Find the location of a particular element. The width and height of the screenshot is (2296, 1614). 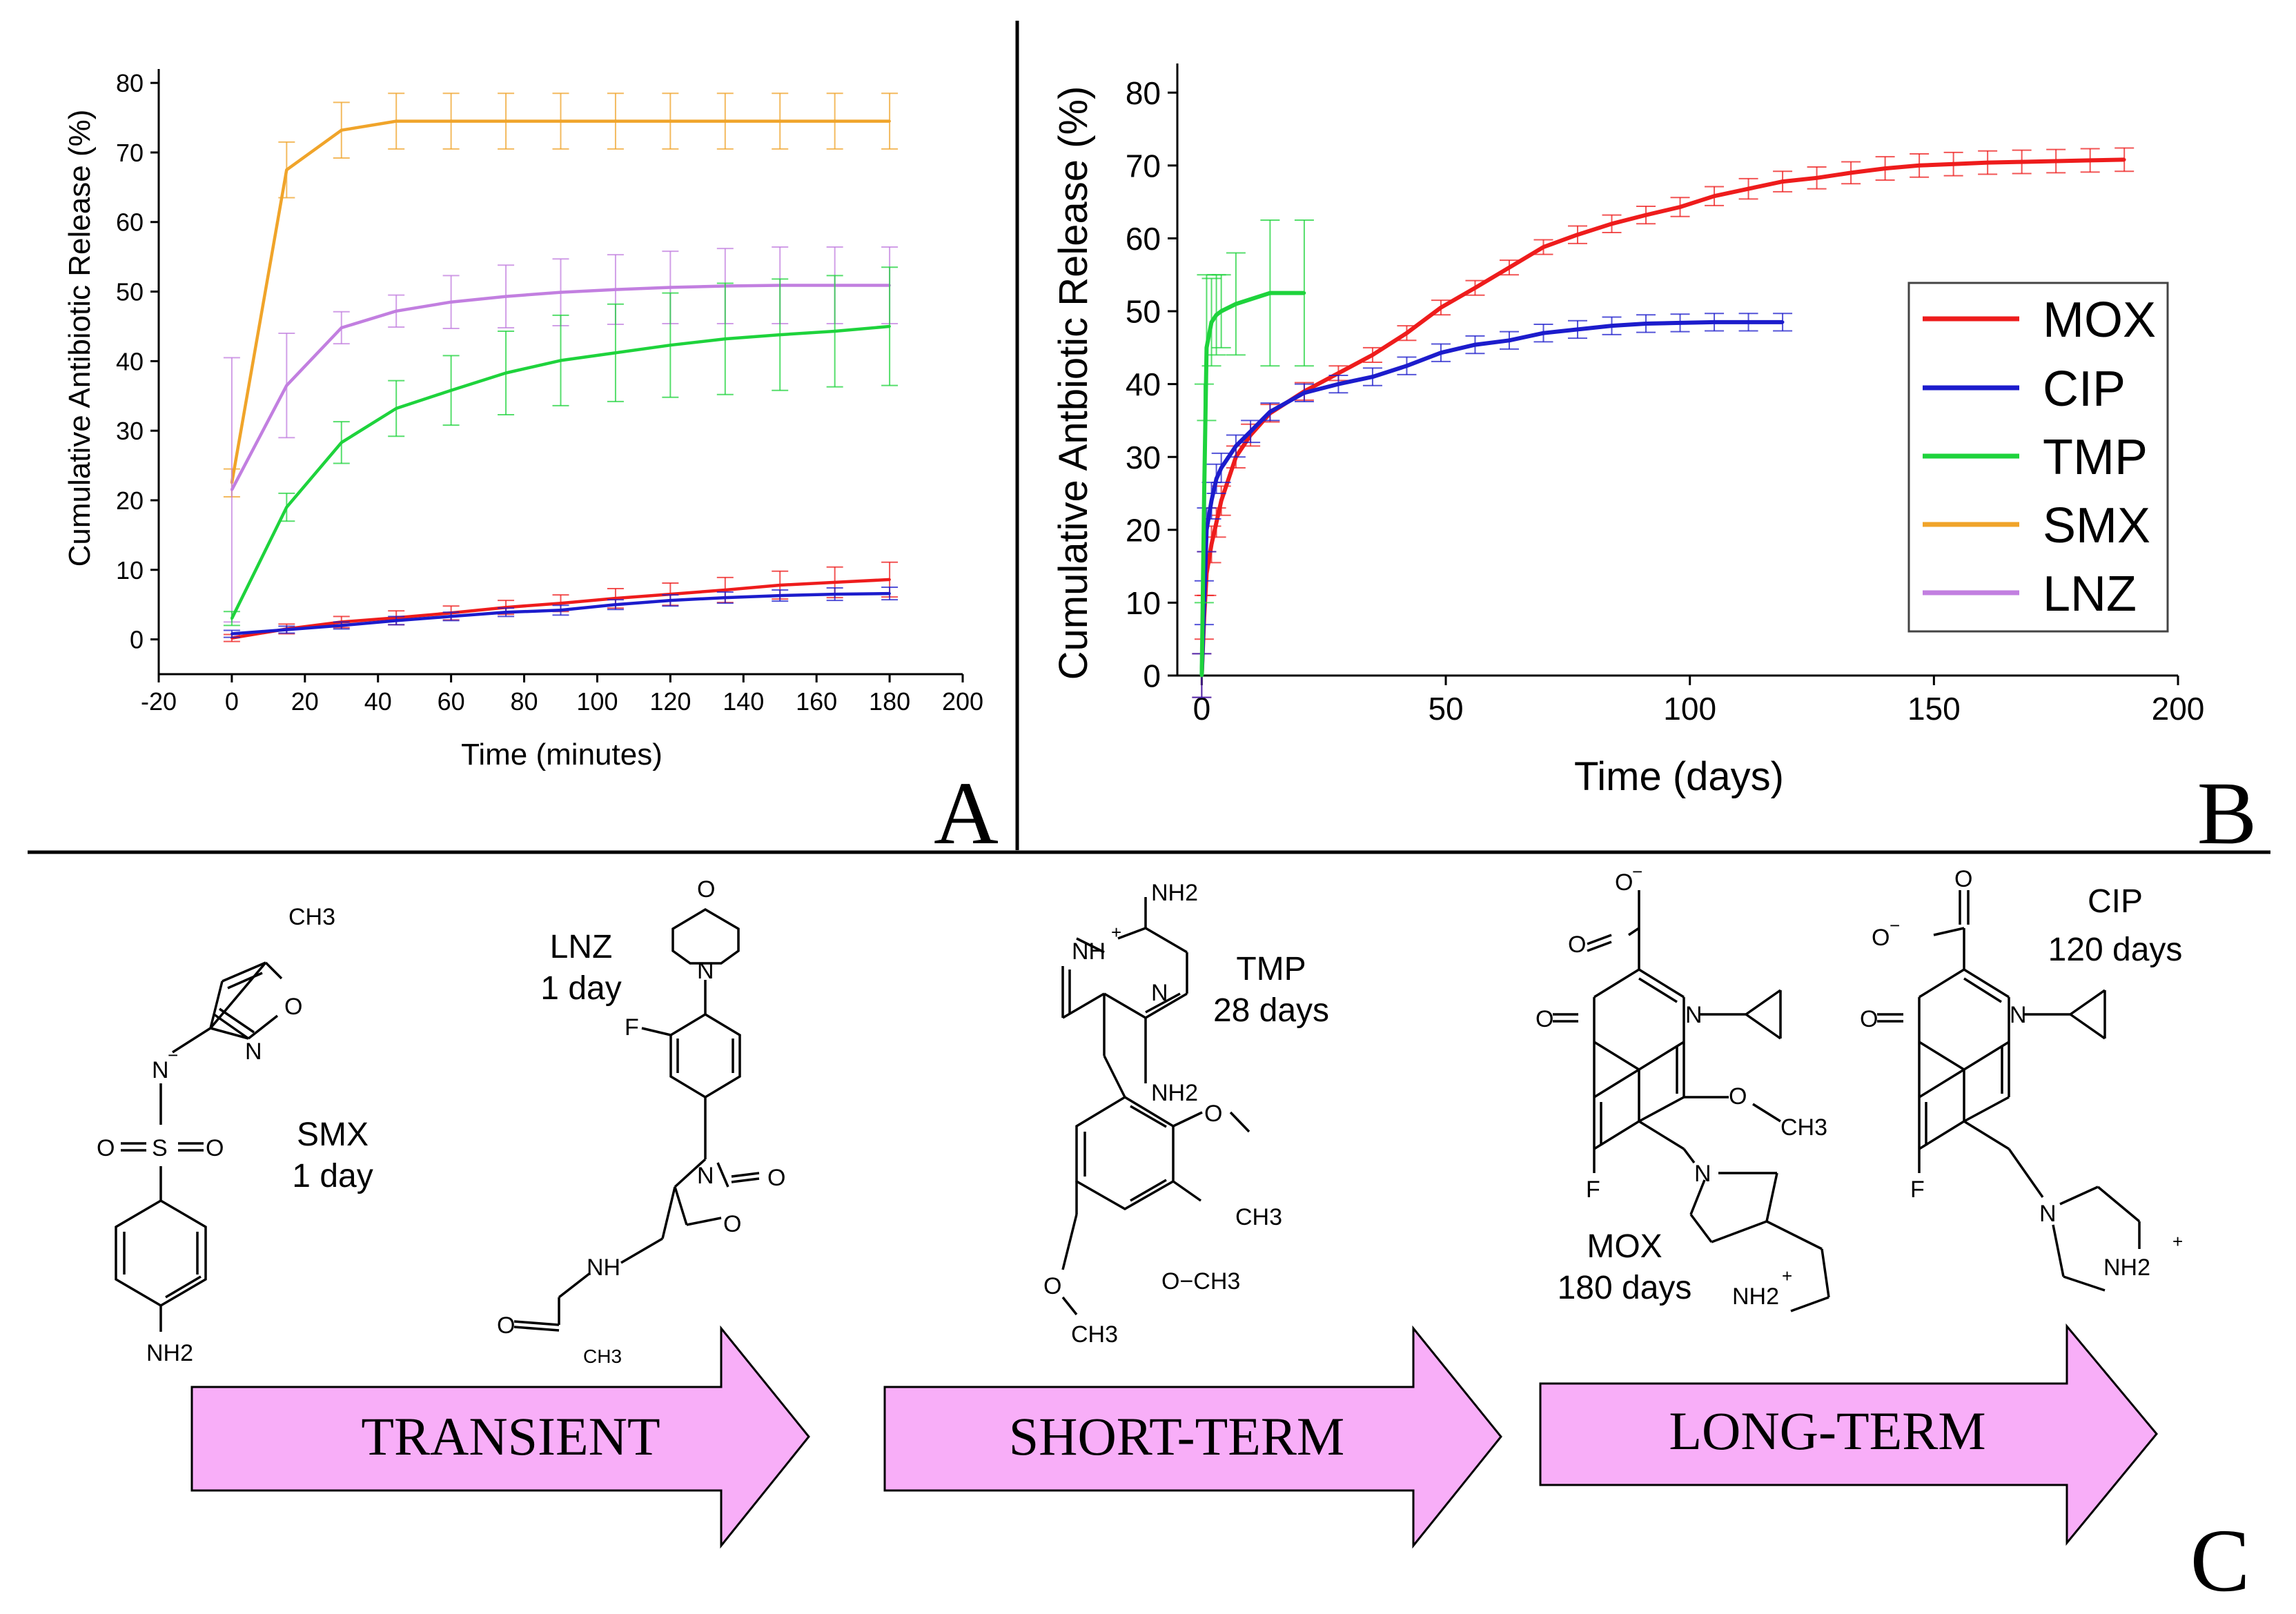

smx-bonds is located at coordinates (199, 1147).